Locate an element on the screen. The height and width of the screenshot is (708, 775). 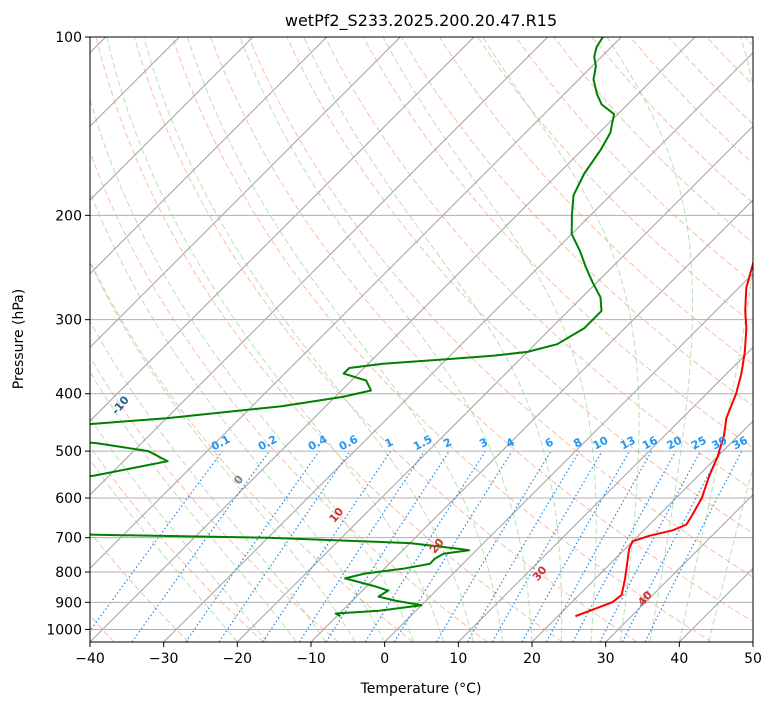
y-tick-label: 800 is located at coordinates (68, 573).